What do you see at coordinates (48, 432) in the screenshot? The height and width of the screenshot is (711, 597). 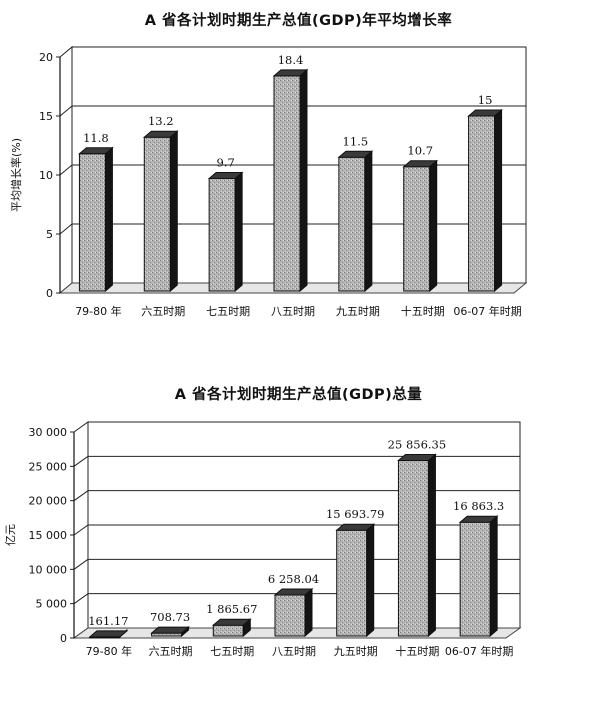 I see `y-tick-label: 30 000` at bounding box center [48, 432].